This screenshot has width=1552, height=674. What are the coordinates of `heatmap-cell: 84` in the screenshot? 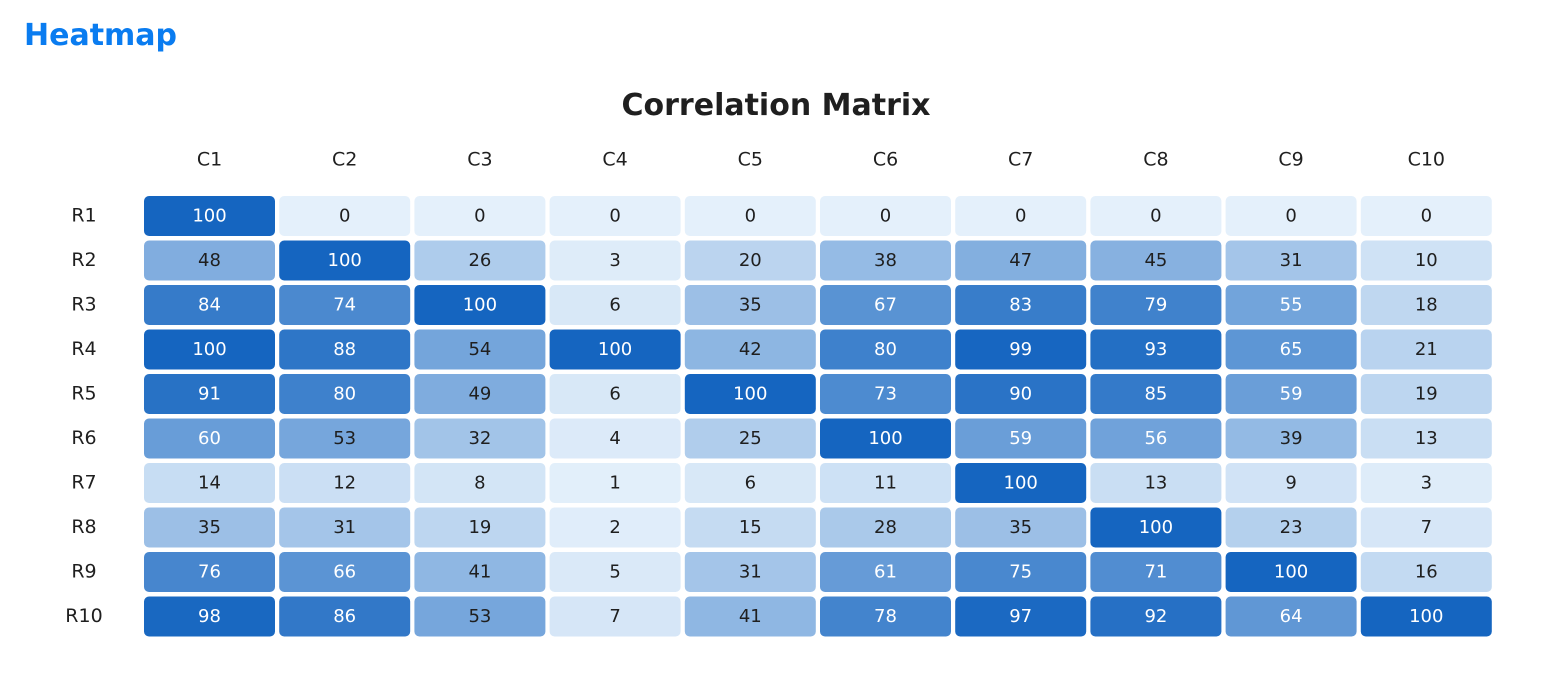 It's located at (209, 305).